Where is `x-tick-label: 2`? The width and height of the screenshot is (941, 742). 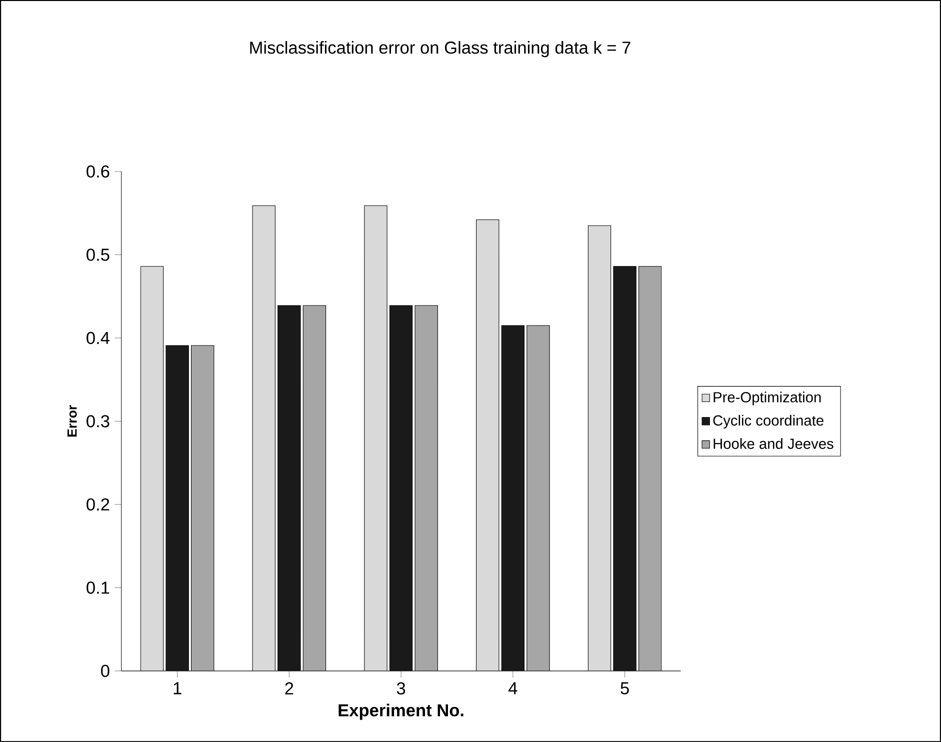 x-tick-label: 2 is located at coordinates (289, 688).